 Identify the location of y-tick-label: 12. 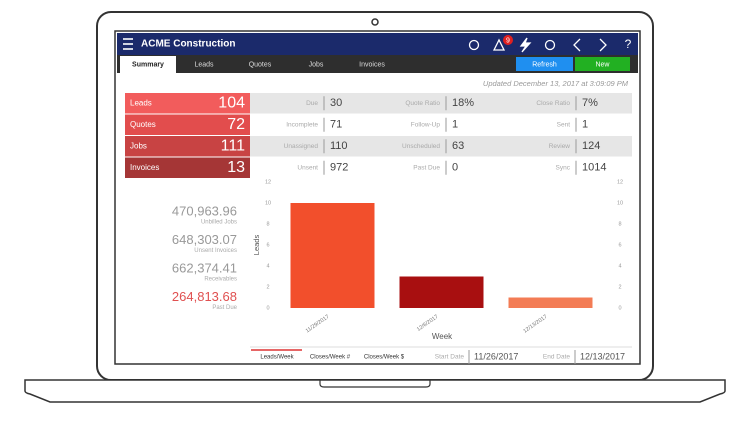
(268, 182).